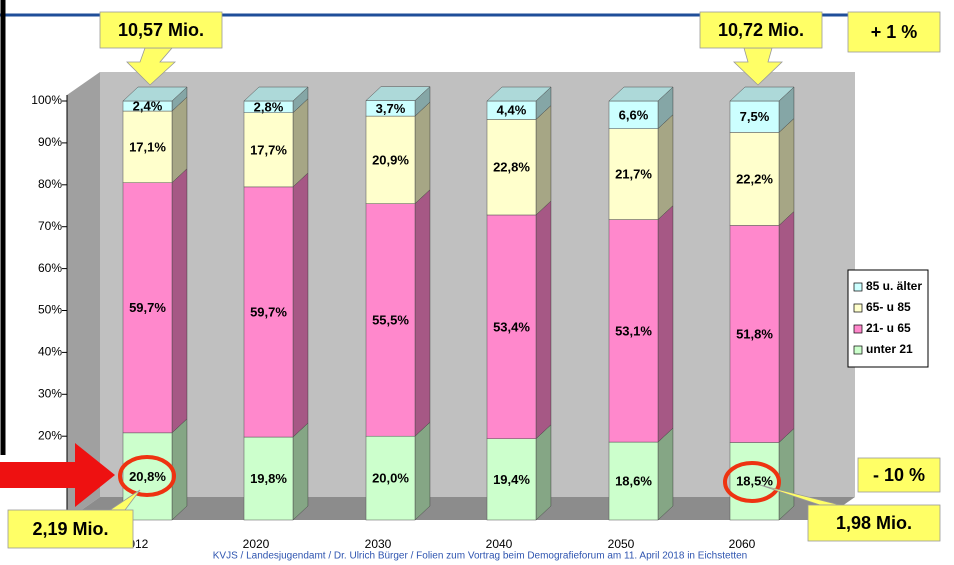 The width and height of the screenshot is (954, 565). What do you see at coordinates (888, 328) in the screenshot?
I see `legend-label: 21- u 65` at bounding box center [888, 328].